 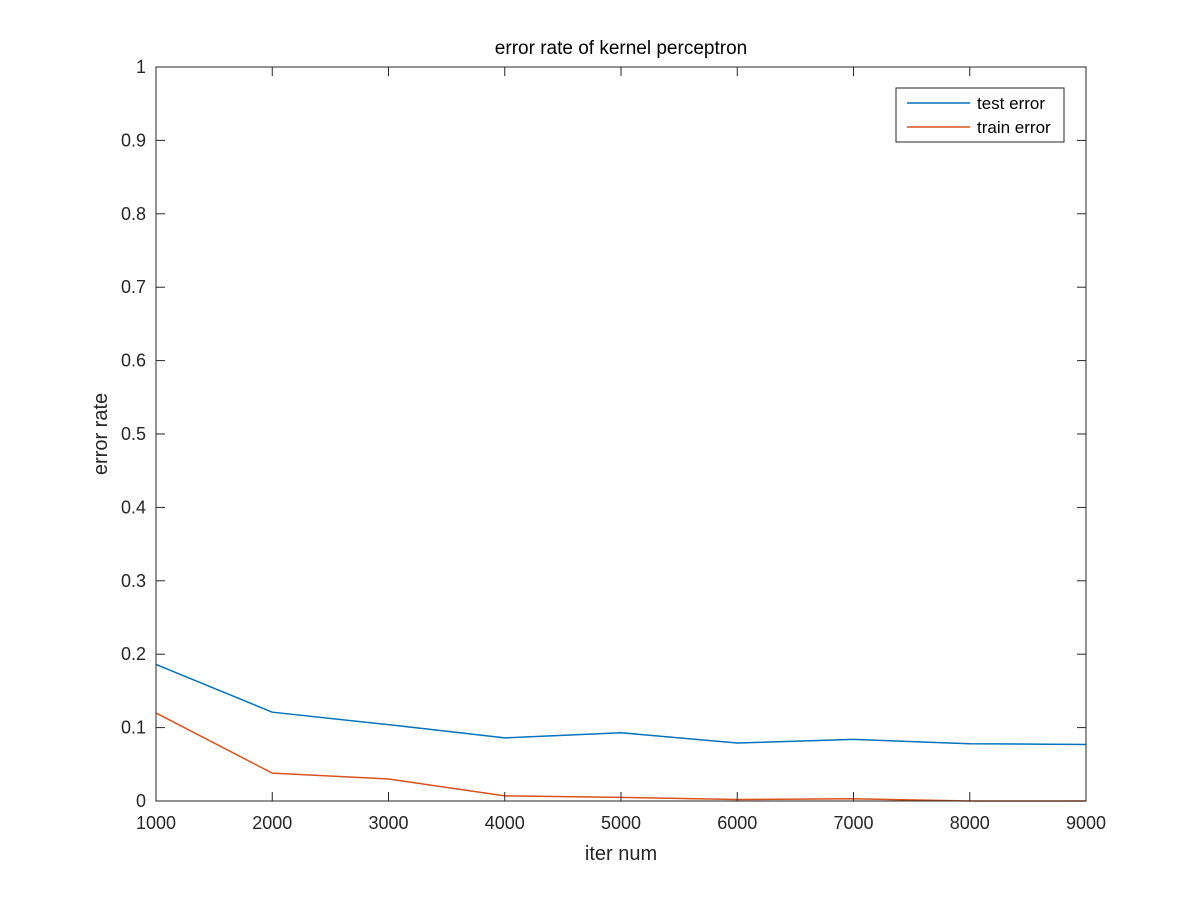 What do you see at coordinates (621, 854) in the screenshot?
I see `x-axis-label: iter num` at bounding box center [621, 854].